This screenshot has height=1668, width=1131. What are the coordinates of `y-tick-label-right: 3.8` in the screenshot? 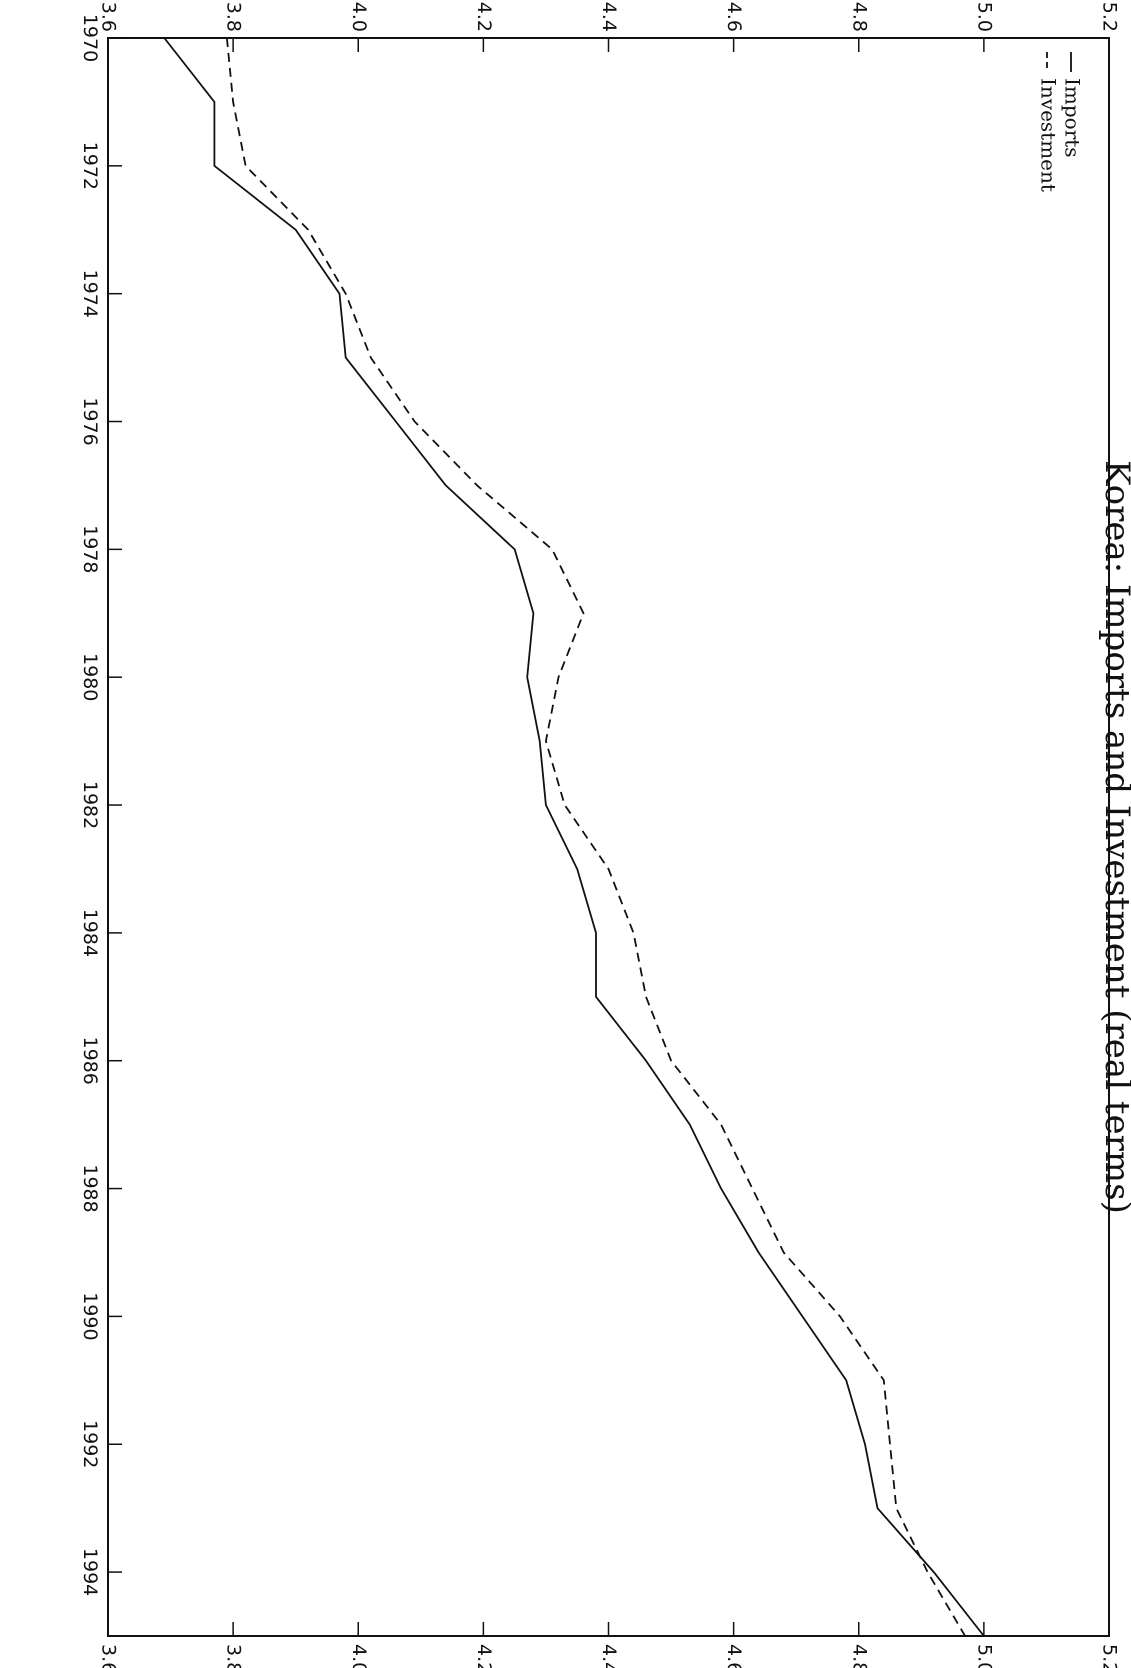 It's located at (234, 1656).